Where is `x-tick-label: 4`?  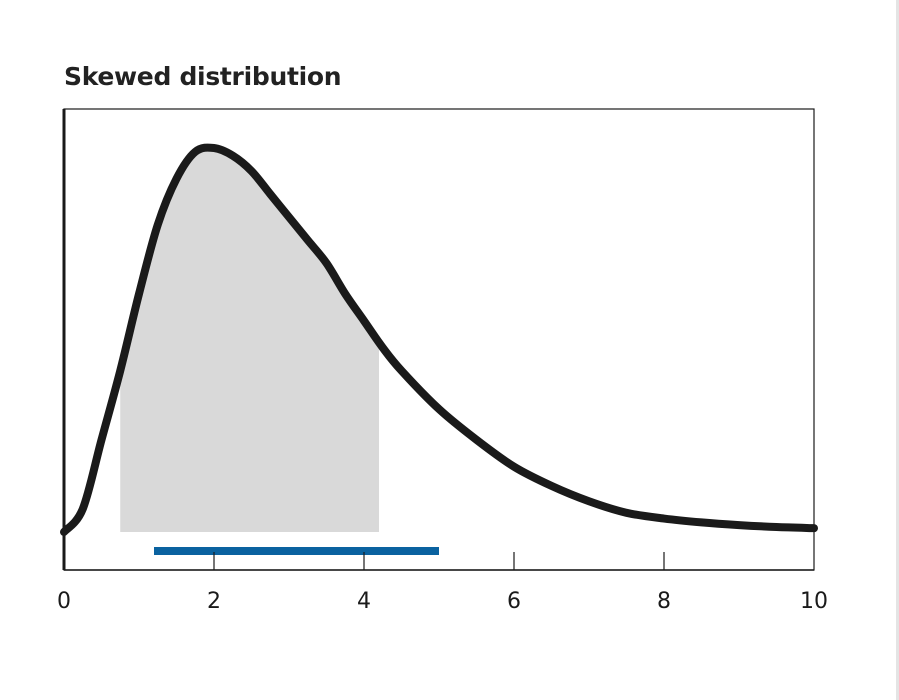
x-tick-label: 4 is located at coordinates (364, 601).